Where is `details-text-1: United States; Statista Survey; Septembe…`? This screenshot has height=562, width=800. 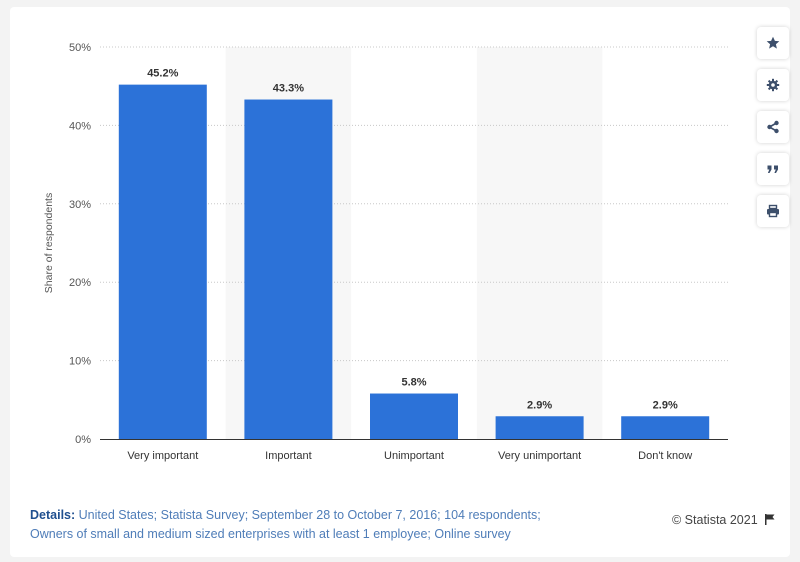
details-text-1: United States; Statista Survey; Septembe… is located at coordinates (309, 515).